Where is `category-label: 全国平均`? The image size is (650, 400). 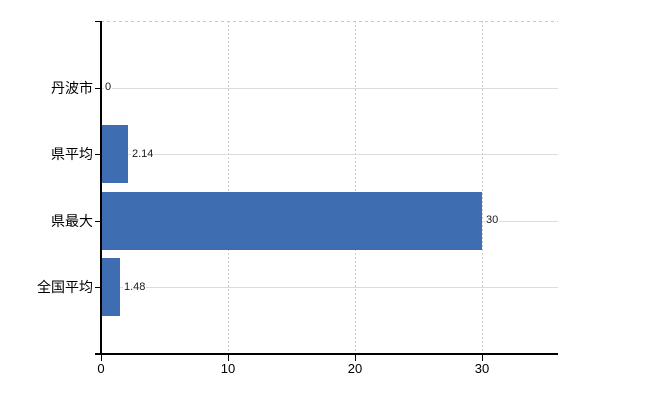 category-label: 全国平均 is located at coordinates (65, 287).